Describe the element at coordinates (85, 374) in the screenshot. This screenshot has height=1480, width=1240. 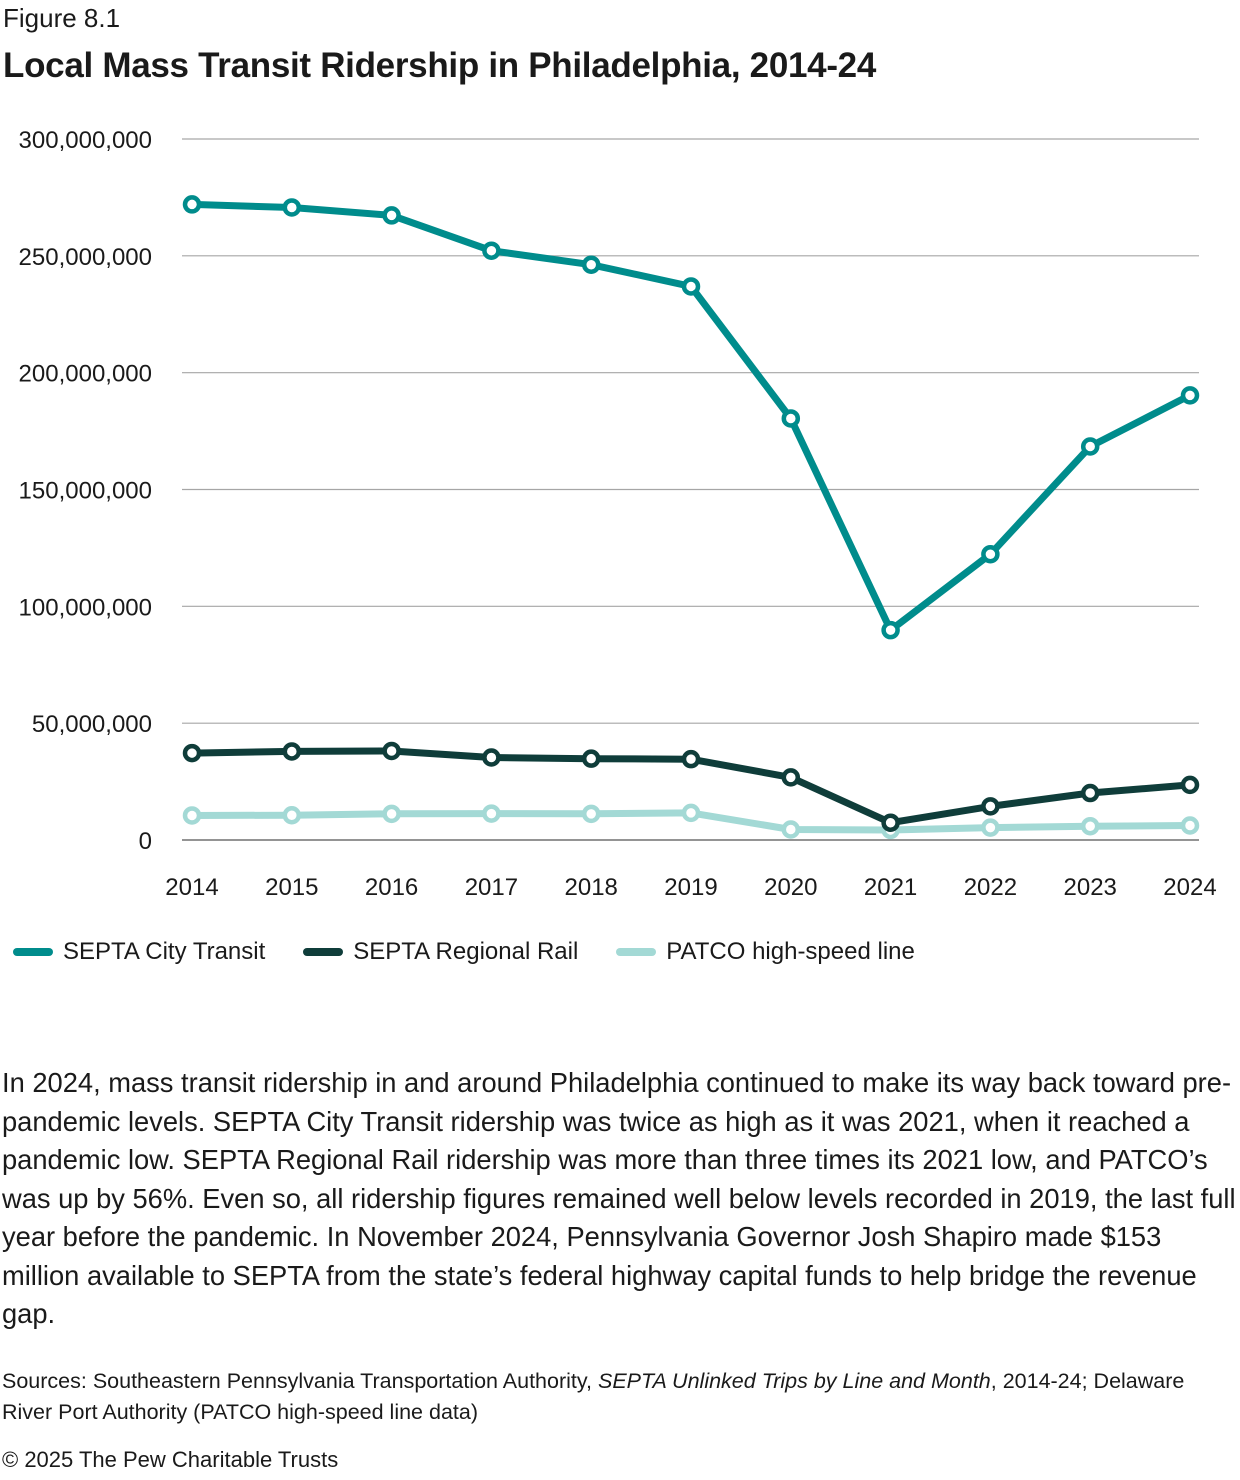
I see `y-tick-label: 200,000,000` at that location.